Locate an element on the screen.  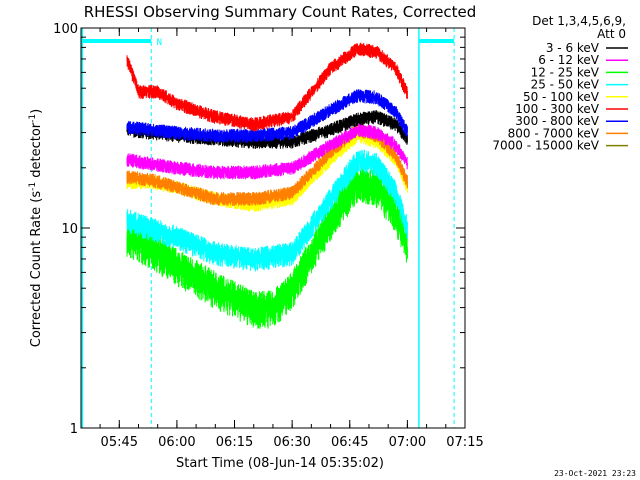
y-axis-label-part: Corrected Count Rate (s is located at coordinates (36, 269).